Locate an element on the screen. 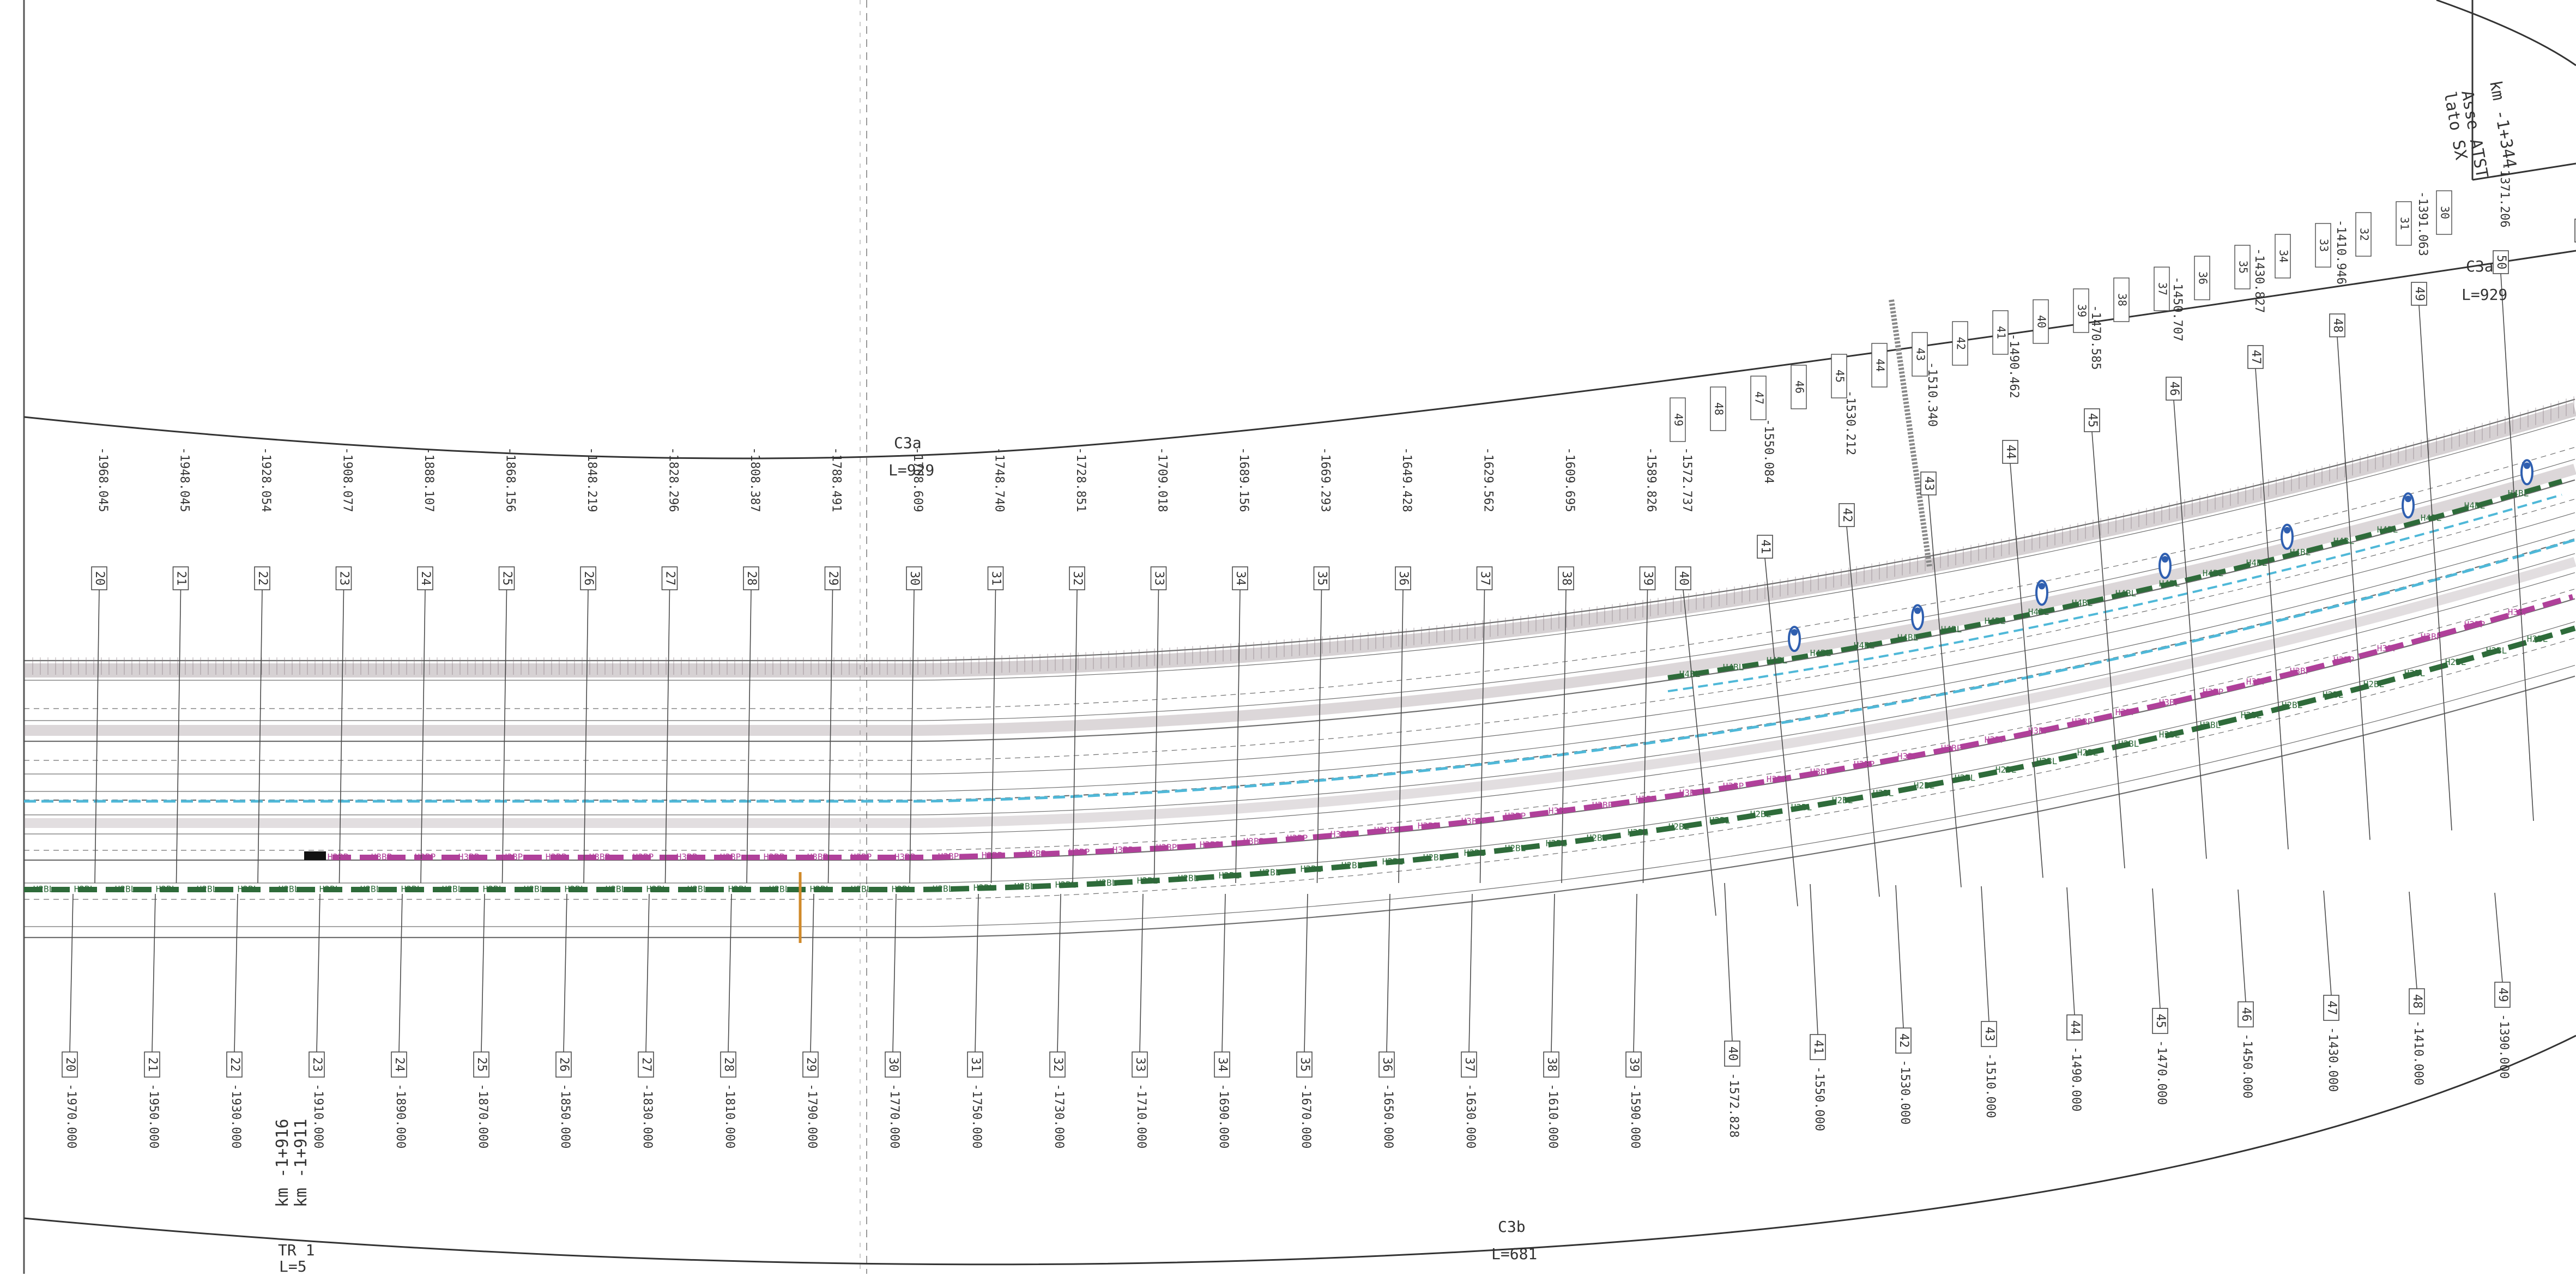 The width and height of the screenshot is (2576, 1276). station-chainage-lower: -1850.000 is located at coordinates (565, 1116).